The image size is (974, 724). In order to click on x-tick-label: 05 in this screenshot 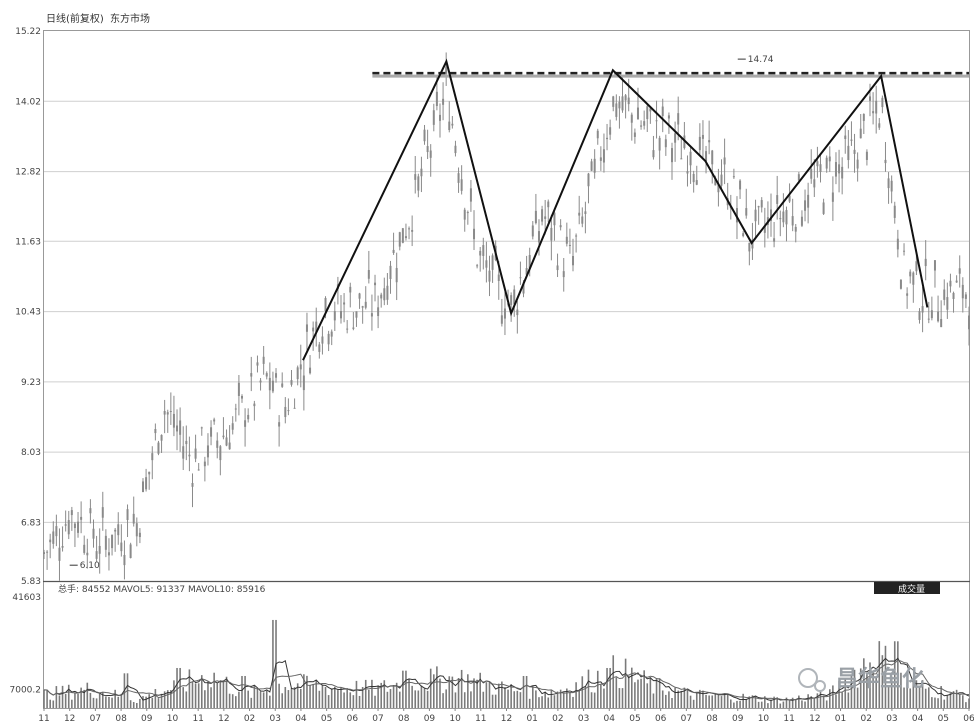, I will do `click(326, 719)`.